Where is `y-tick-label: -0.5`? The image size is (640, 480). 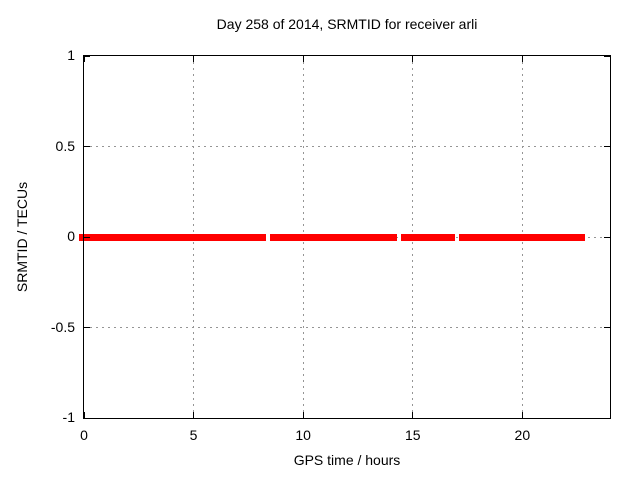 y-tick-label: -0.5 is located at coordinates (62, 326).